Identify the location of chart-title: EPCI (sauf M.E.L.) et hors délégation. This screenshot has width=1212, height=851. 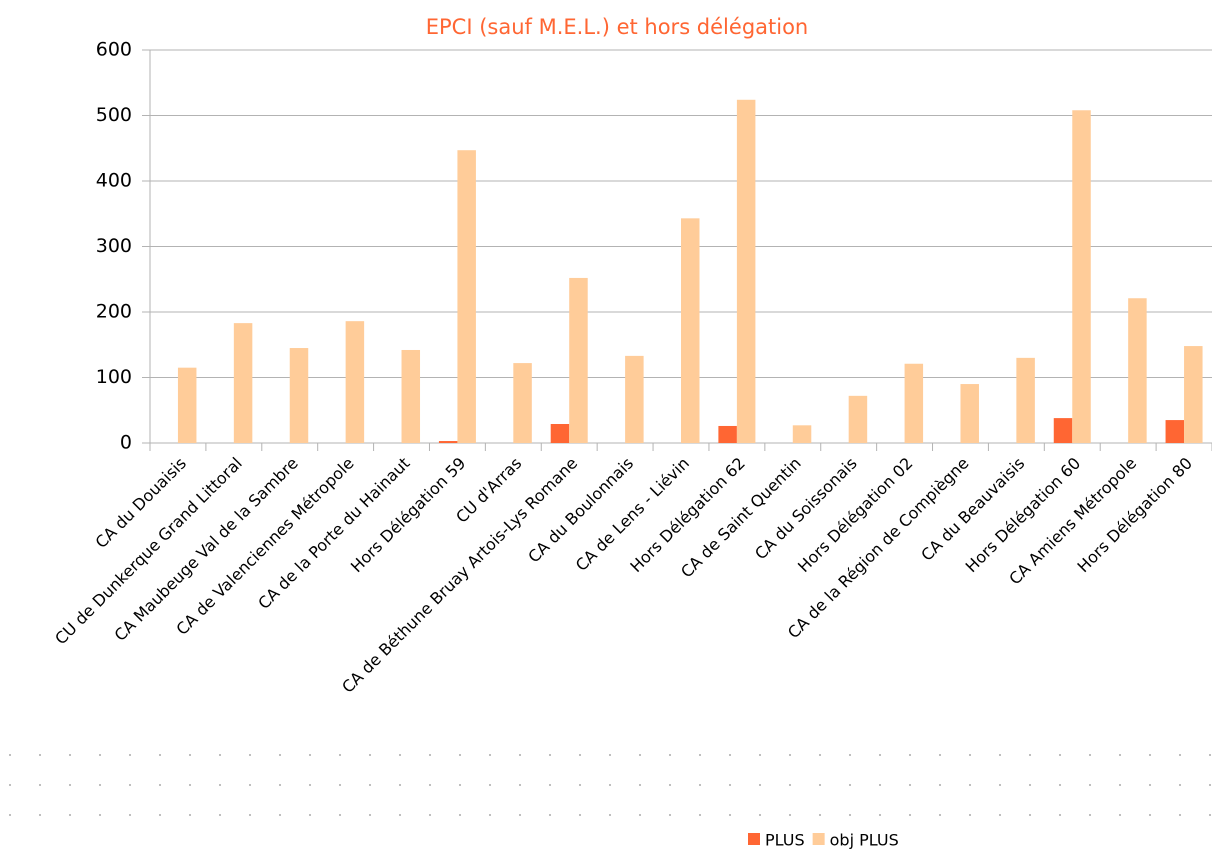
(617, 27).